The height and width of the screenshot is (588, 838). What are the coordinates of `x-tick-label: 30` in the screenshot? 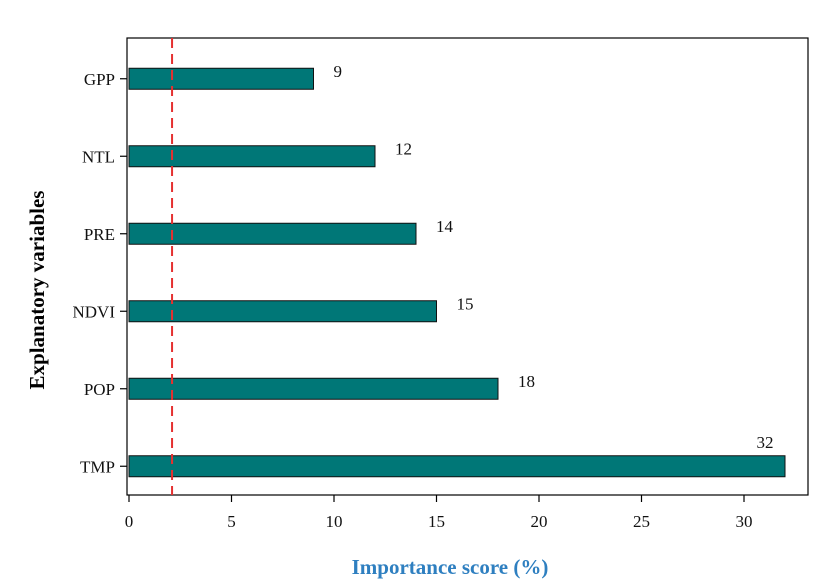 It's located at (744, 521).